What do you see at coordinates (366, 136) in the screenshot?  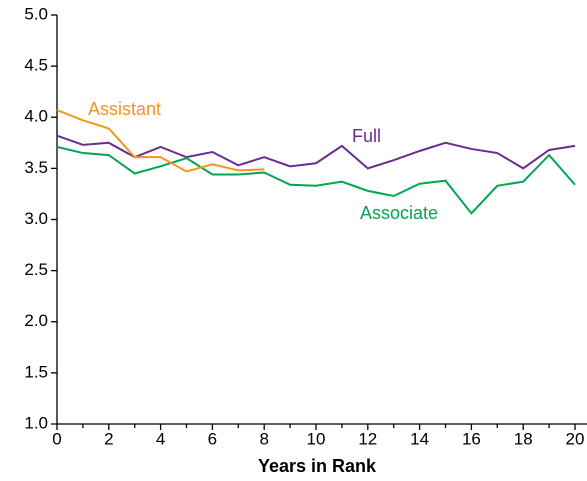 I see `series-label: Full` at bounding box center [366, 136].